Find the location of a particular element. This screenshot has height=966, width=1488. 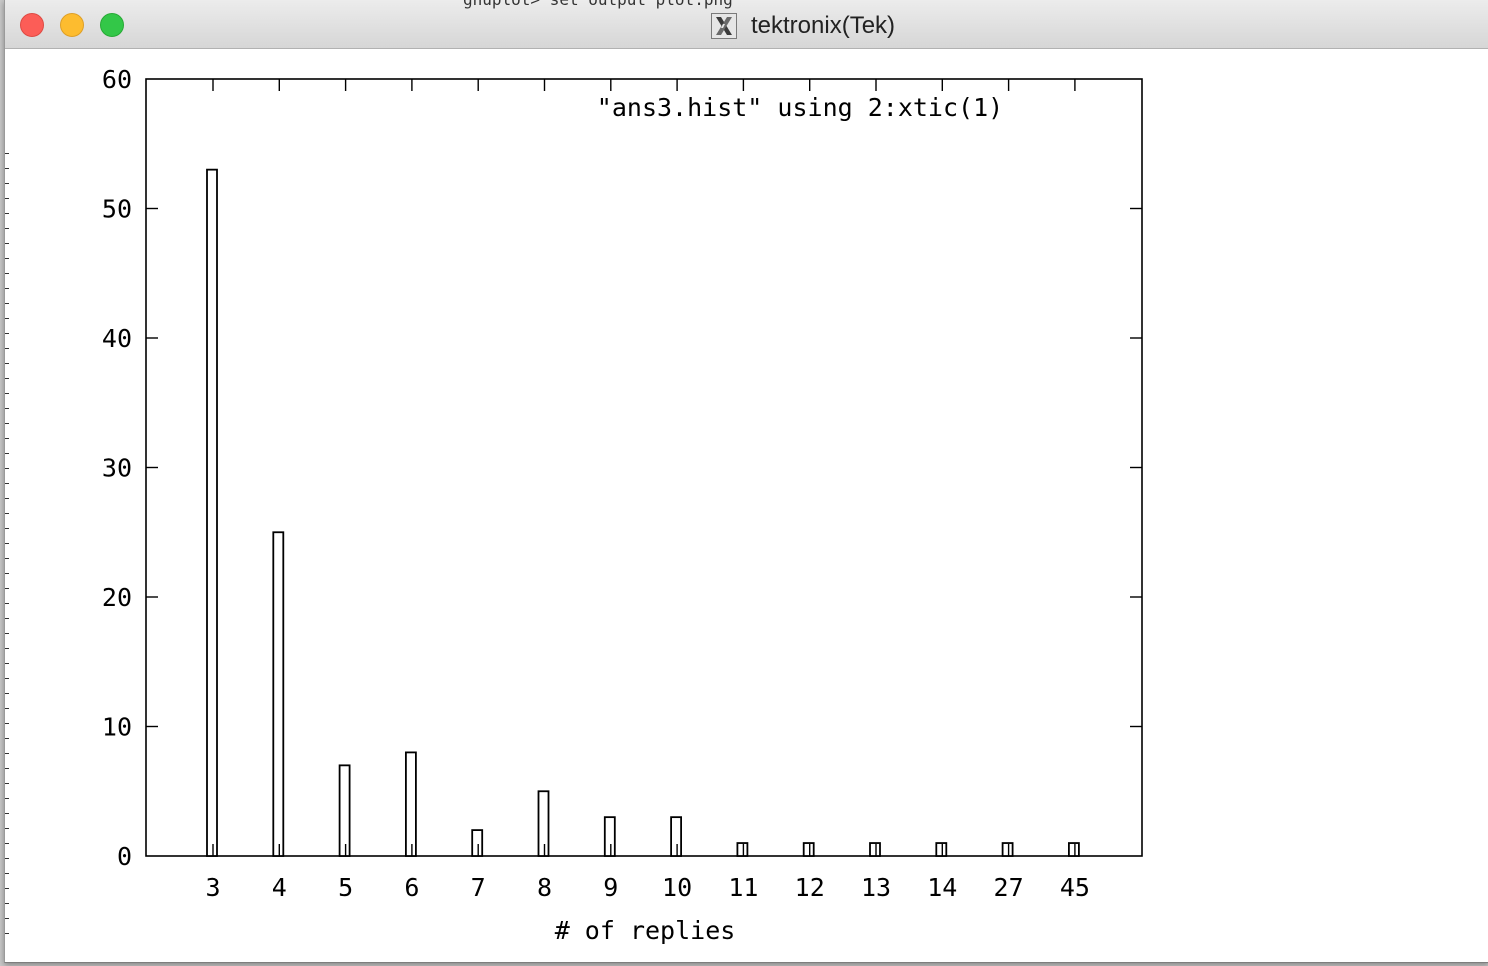

y-tick-label: 20 is located at coordinates (117, 597).